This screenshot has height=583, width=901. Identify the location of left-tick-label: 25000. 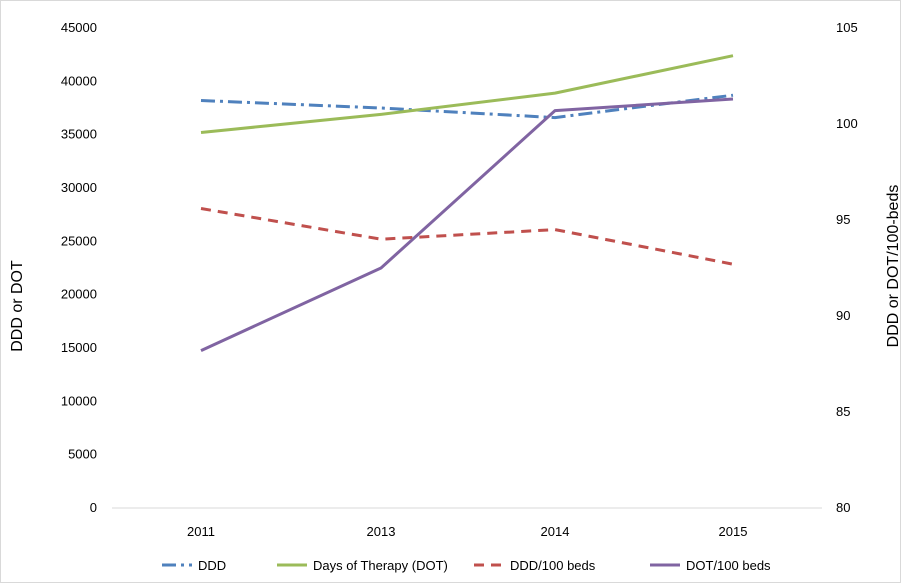
(79, 240).